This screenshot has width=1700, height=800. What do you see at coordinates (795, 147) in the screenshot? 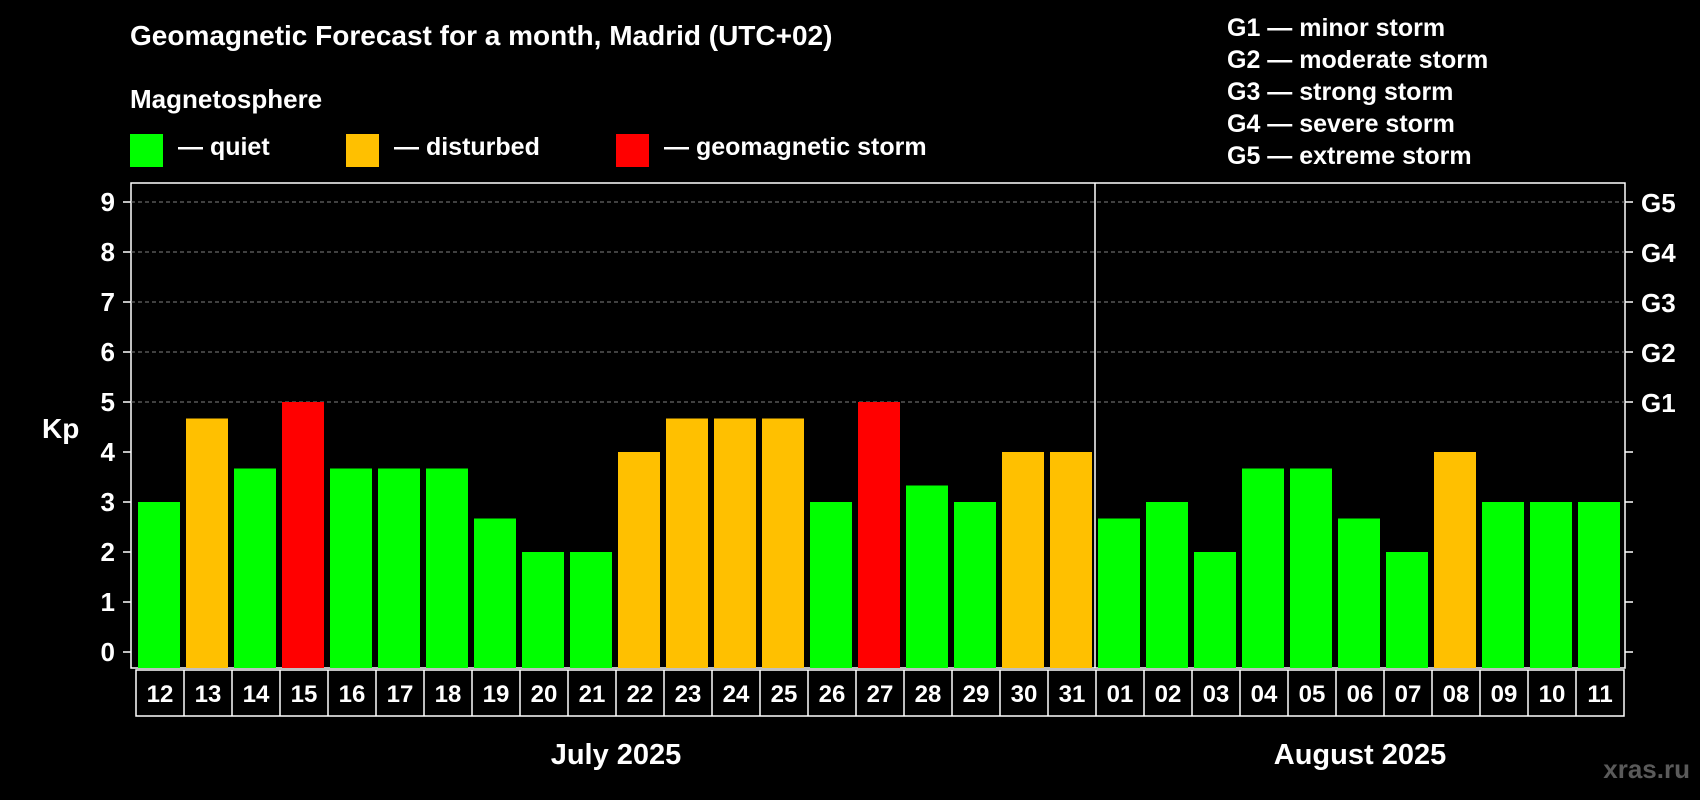
I see `legend-label-storm: — geomagnetic storm` at bounding box center [795, 147].